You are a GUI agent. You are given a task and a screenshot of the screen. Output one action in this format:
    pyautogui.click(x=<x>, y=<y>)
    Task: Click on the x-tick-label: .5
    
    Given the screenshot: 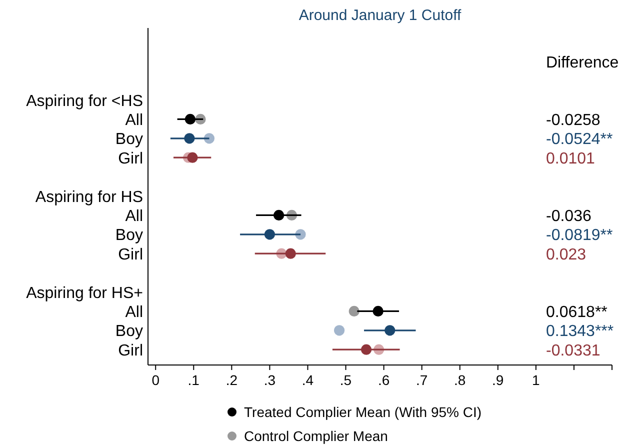 What is the action you would take?
    pyautogui.click(x=346, y=380)
    